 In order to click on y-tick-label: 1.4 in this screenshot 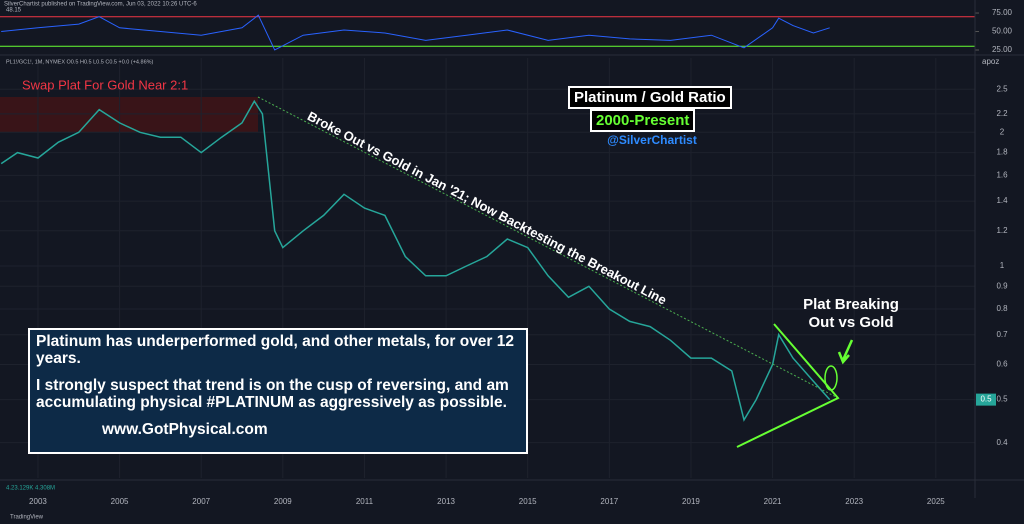, I will do `click(1002, 200)`.